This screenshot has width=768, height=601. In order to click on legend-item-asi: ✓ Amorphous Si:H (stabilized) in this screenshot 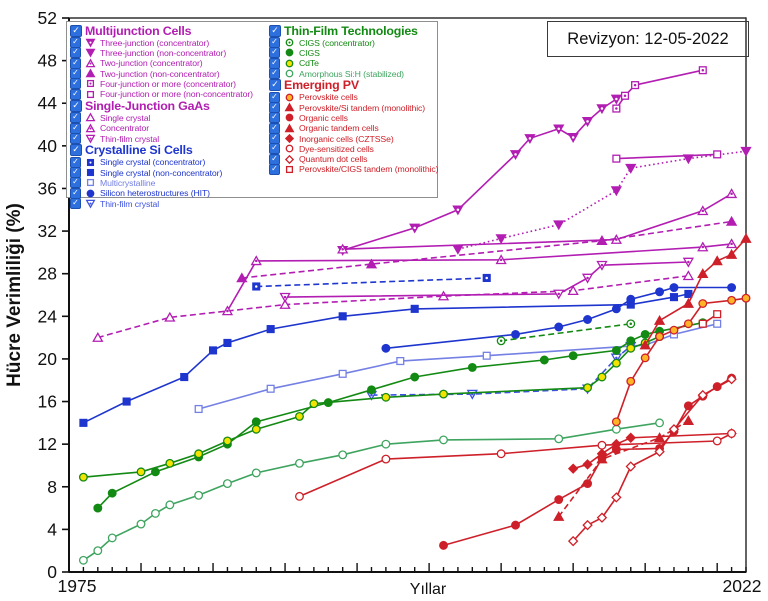, I will do `click(353, 74)`.